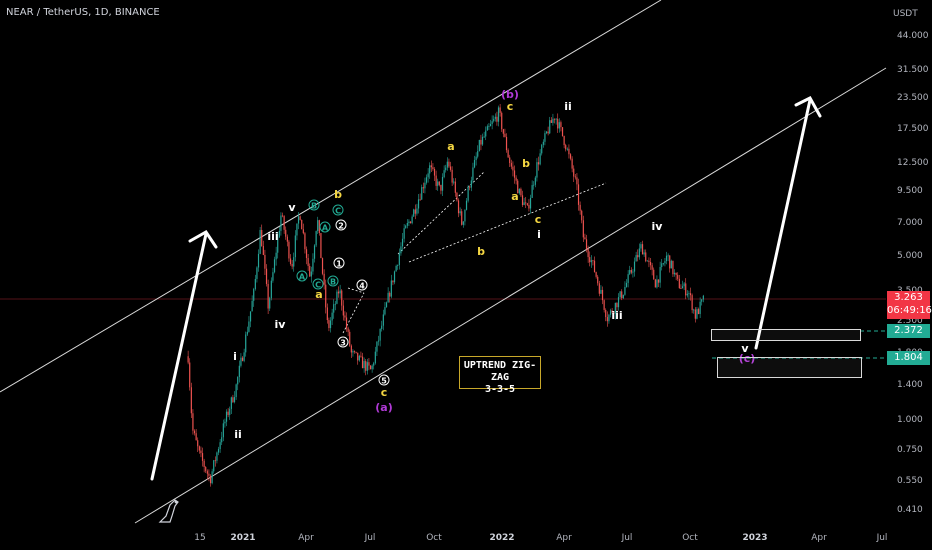 This screenshot has width=932, height=550. Describe the element at coordinates (238, 434) in the screenshot. I see `svg-text: ii` at that location.